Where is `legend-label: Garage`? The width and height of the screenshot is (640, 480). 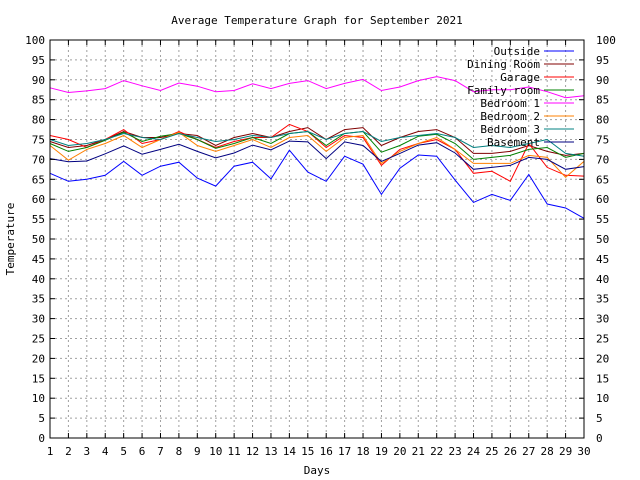 legend-label: Garage is located at coordinates (520, 77).